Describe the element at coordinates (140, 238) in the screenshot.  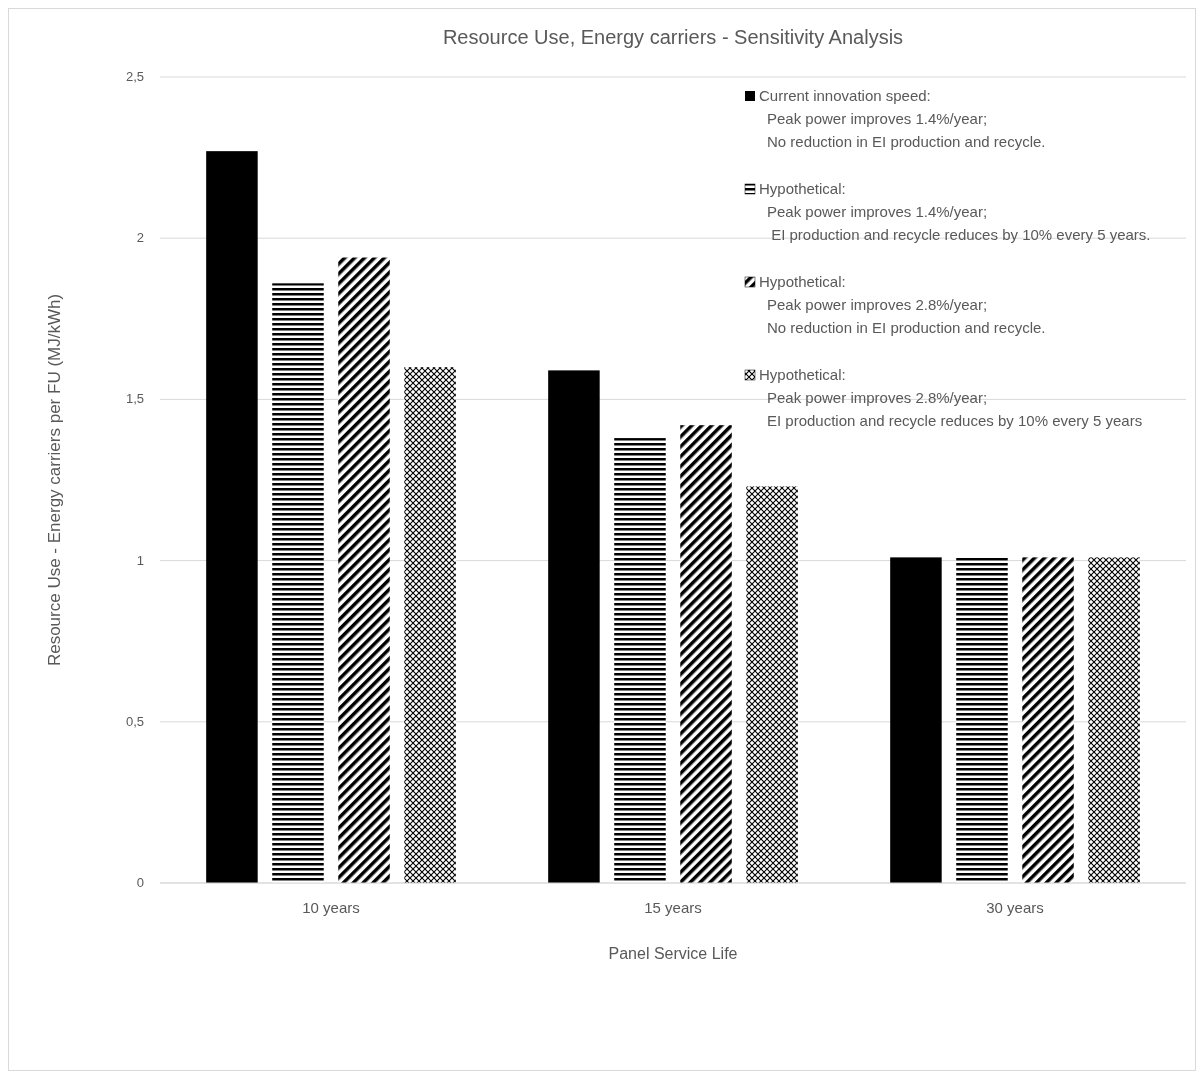
I see `y-tick-label: 2` at that location.